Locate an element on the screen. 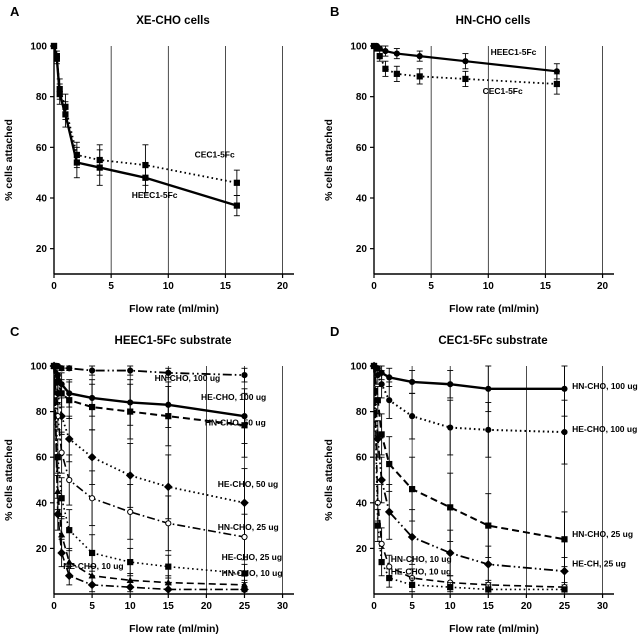  panel-letter: B is located at coordinates (335, 11).